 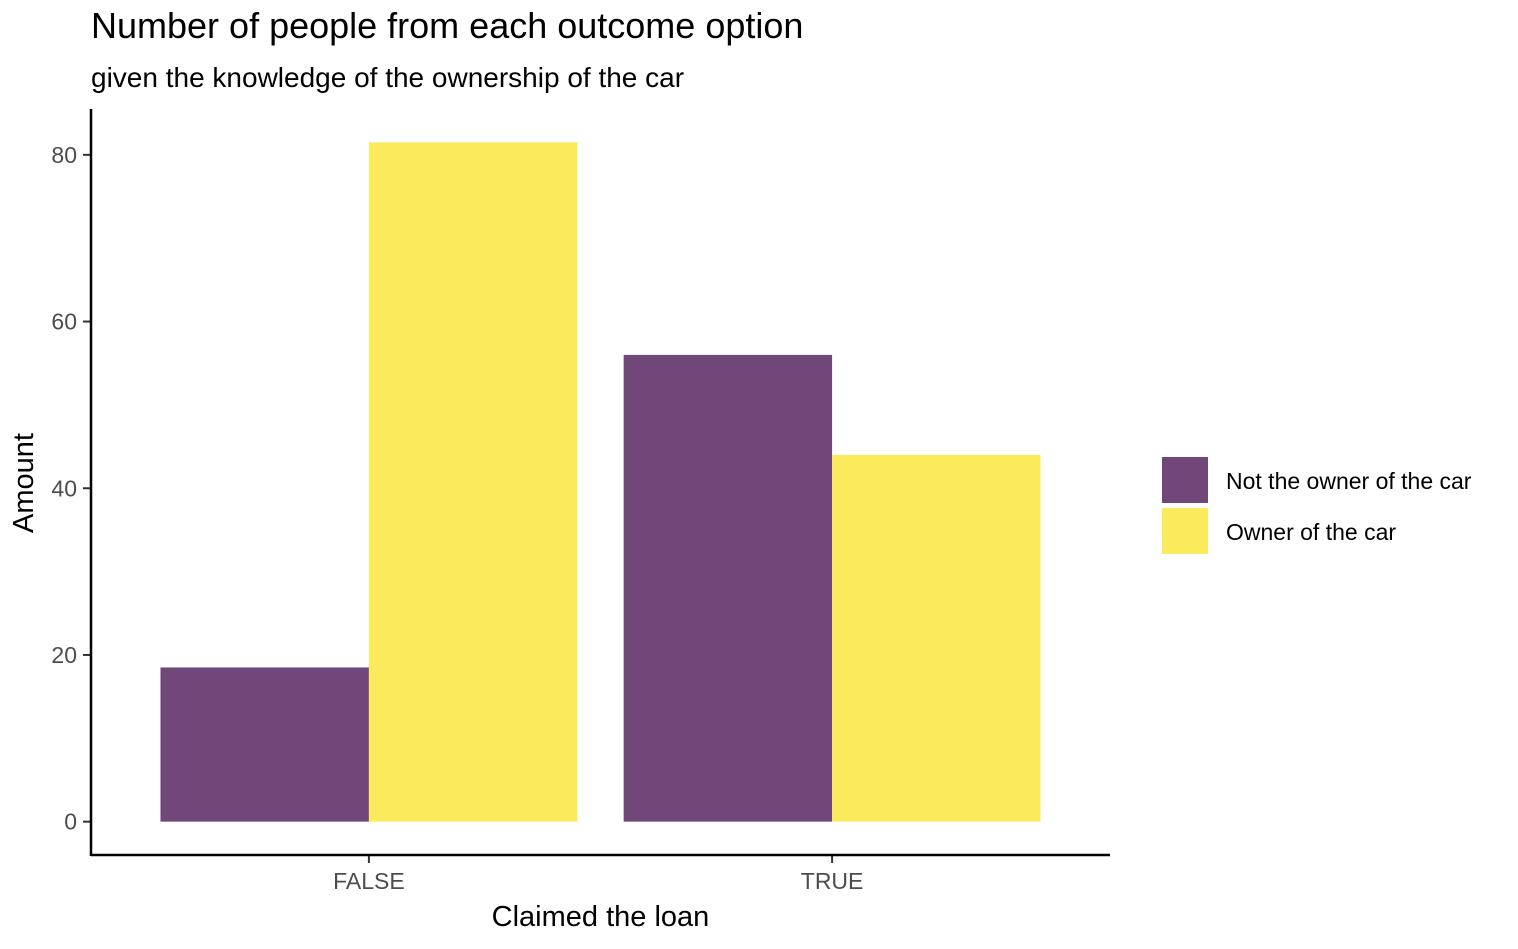 What do you see at coordinates (832, 881) in the screenshot?
I see `x-tick-label: TRUE` at bounding box center [832, 881].